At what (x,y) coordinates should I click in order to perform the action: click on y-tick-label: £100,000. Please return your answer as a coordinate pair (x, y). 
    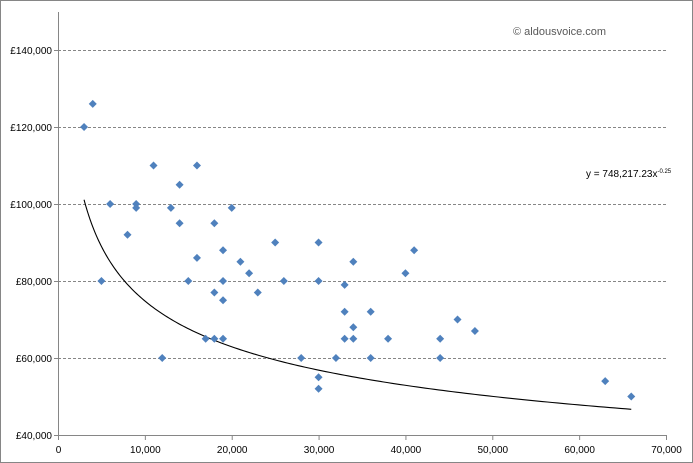
    Looking at the image, I should click on (31, 205).